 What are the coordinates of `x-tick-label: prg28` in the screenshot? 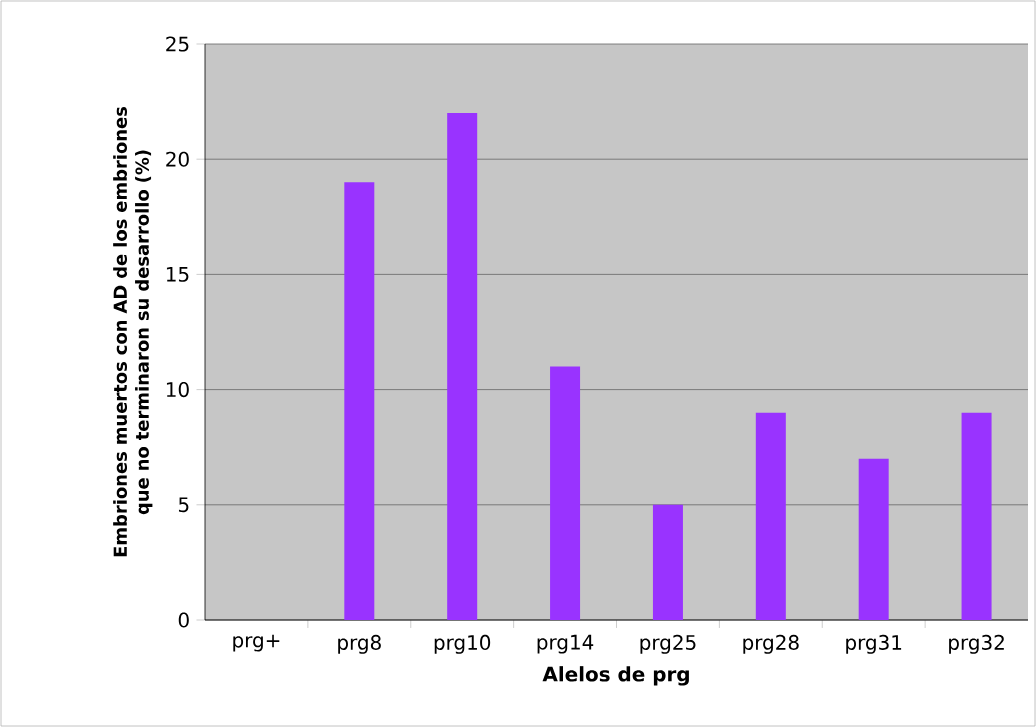 It's located at (771, 644).